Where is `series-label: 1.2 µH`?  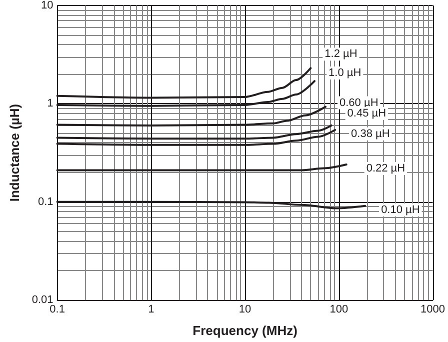
series-label: 1.2 µH is located at coordinates (341, 54).